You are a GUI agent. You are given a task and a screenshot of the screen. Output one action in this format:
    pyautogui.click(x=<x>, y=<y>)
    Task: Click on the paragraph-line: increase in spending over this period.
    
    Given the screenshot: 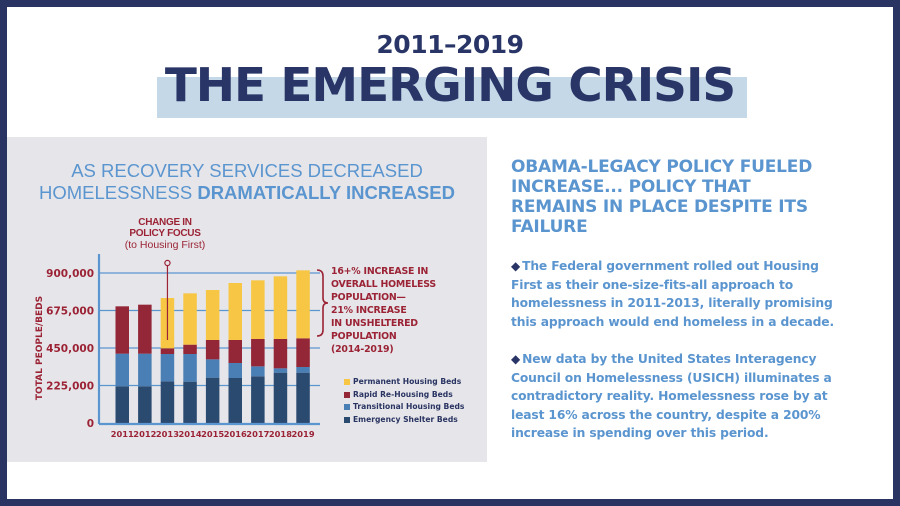 What is the action you would take?
    pyautogui.click(x=691, y=433)
    